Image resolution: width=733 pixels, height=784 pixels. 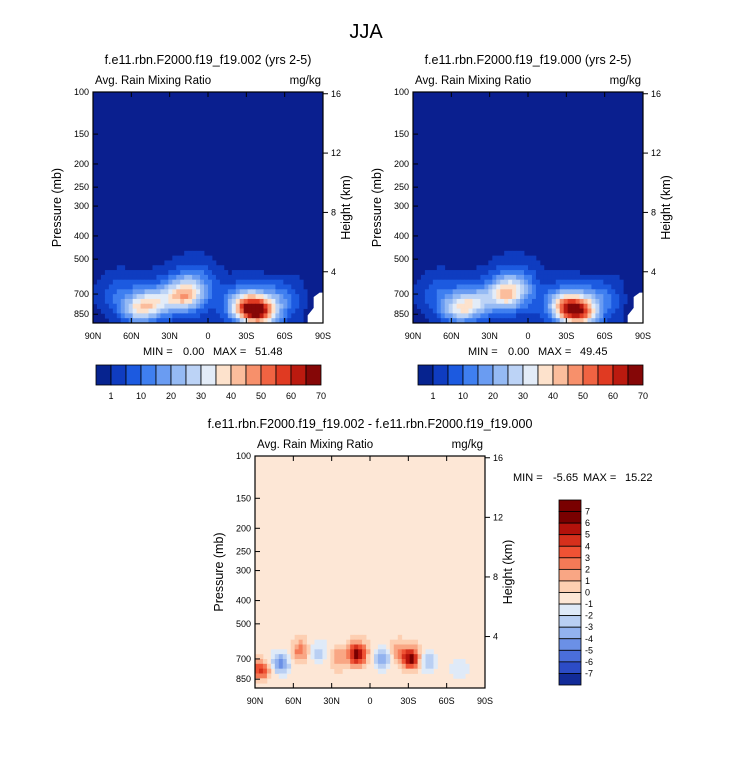 What do you see at coordinates (477, 672) in the screenshot?
I see `topography-mask` at bounding box center [477, 672].